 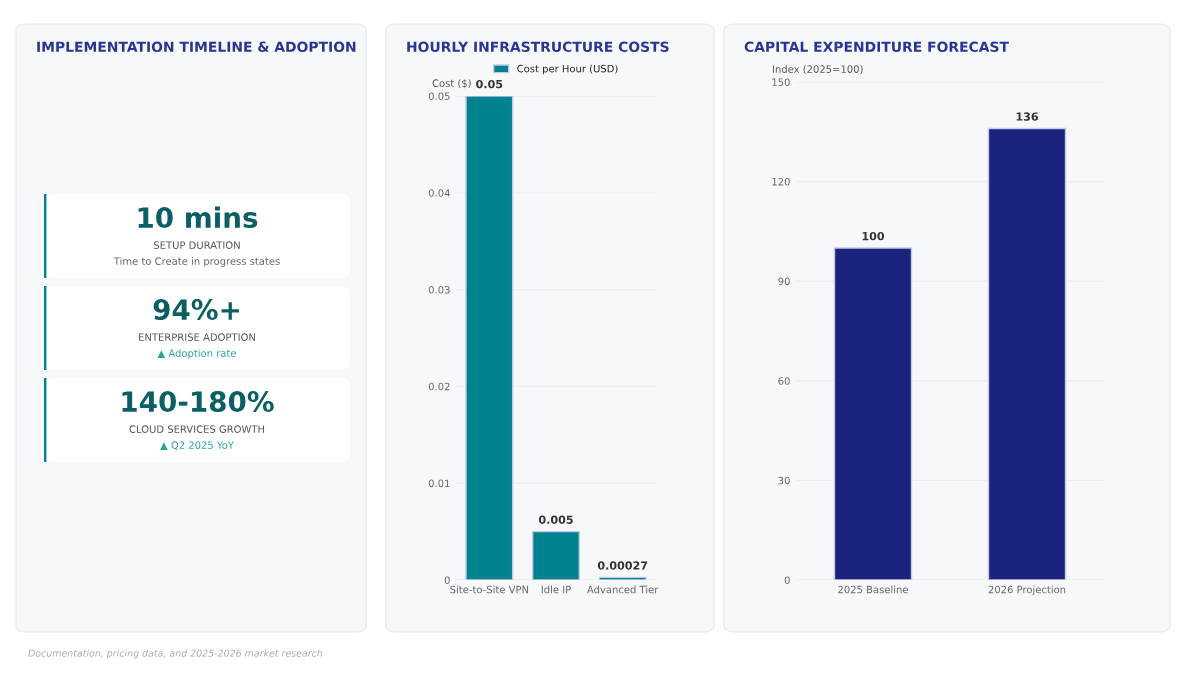 What do you see at coordinates (198, 217) in the screenshot?
I see `text: 10 mins` at bounding box center [198, 217].